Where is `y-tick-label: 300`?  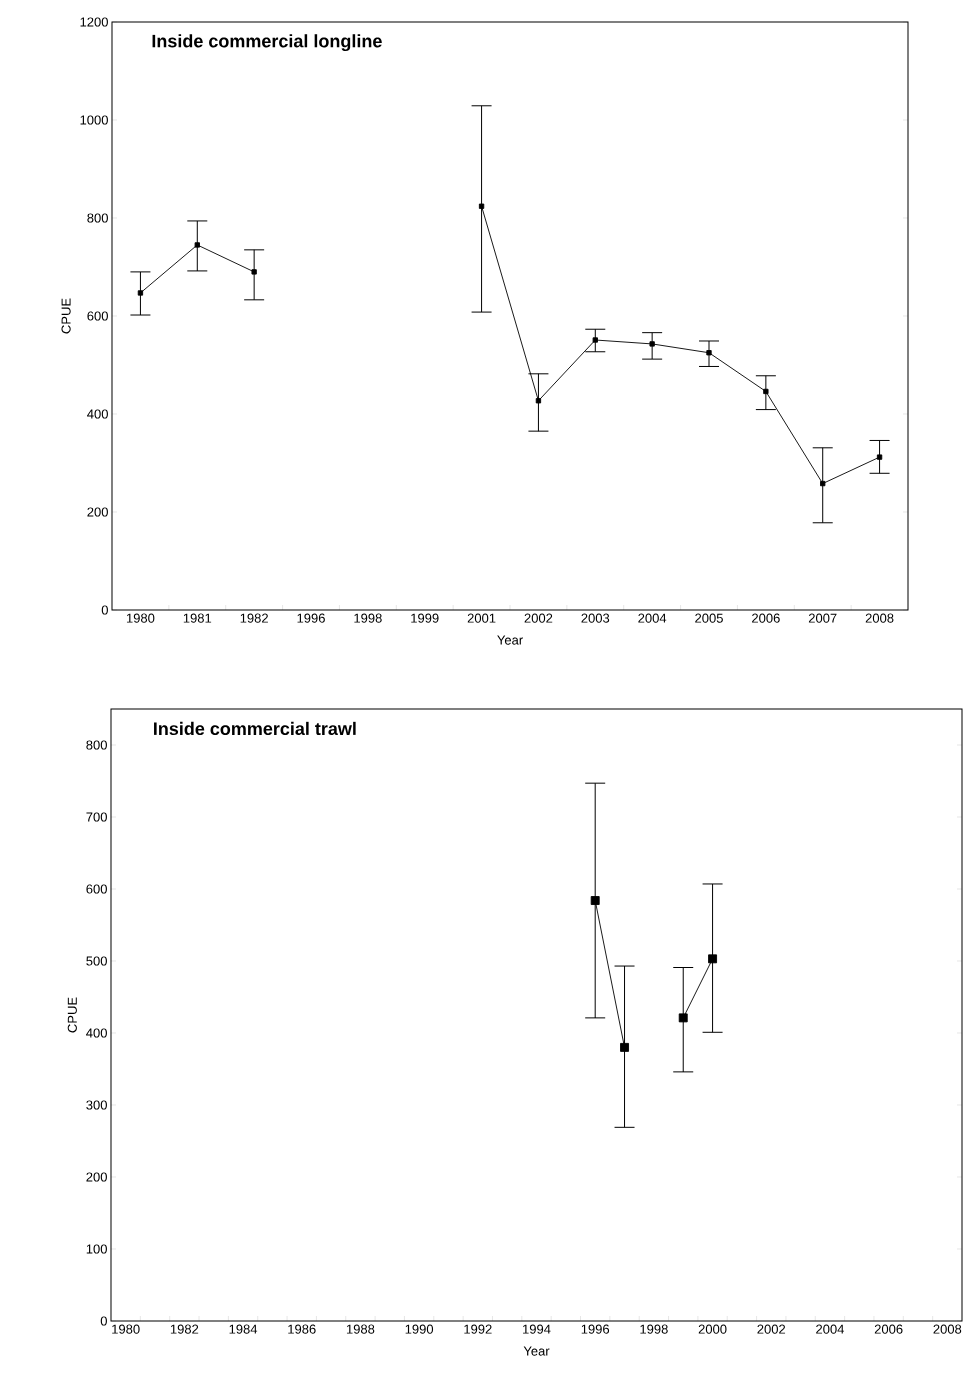 y-tick-label: 300 is located at coordinates (96, 1105).